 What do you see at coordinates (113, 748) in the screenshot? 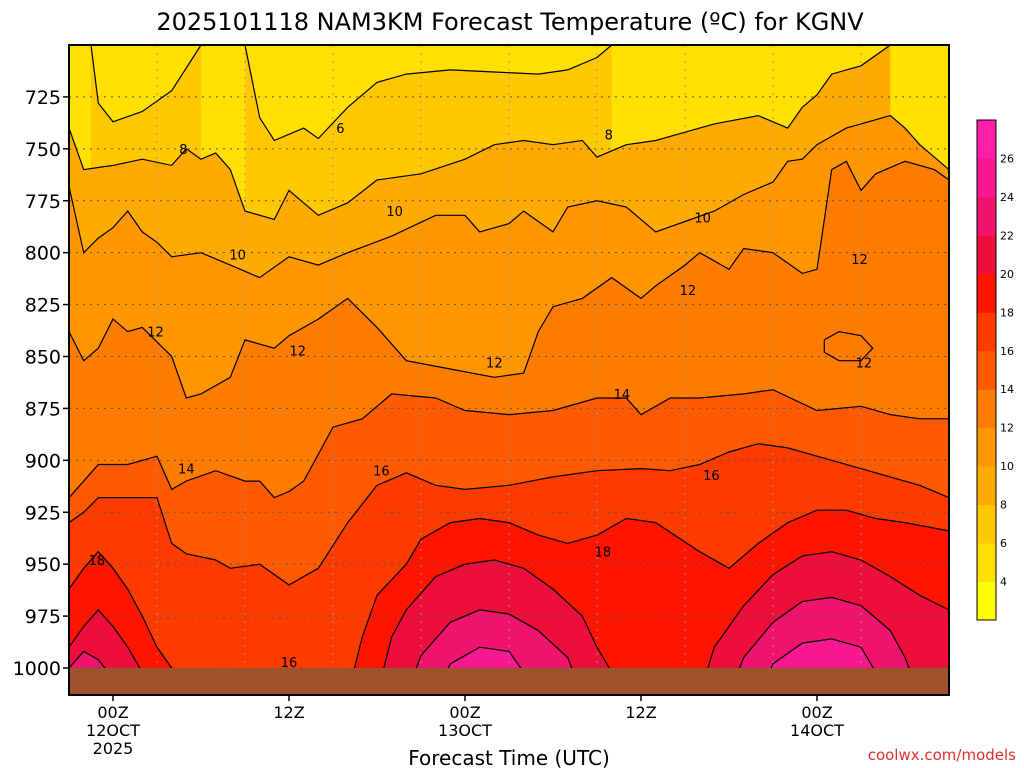
I see `x-tick-label-0-2: 2025` at bounding box center [113, 748].